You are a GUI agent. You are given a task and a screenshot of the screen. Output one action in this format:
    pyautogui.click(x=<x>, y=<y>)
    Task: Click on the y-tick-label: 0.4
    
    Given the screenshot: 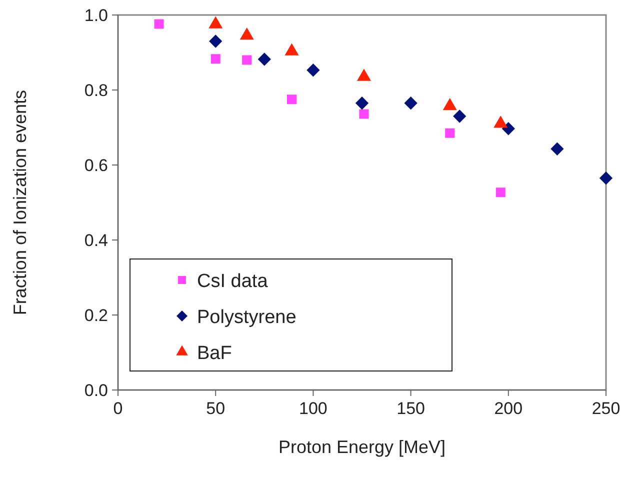 What is the action you would take?
    pyautogui.click(x=96, y=240)
    